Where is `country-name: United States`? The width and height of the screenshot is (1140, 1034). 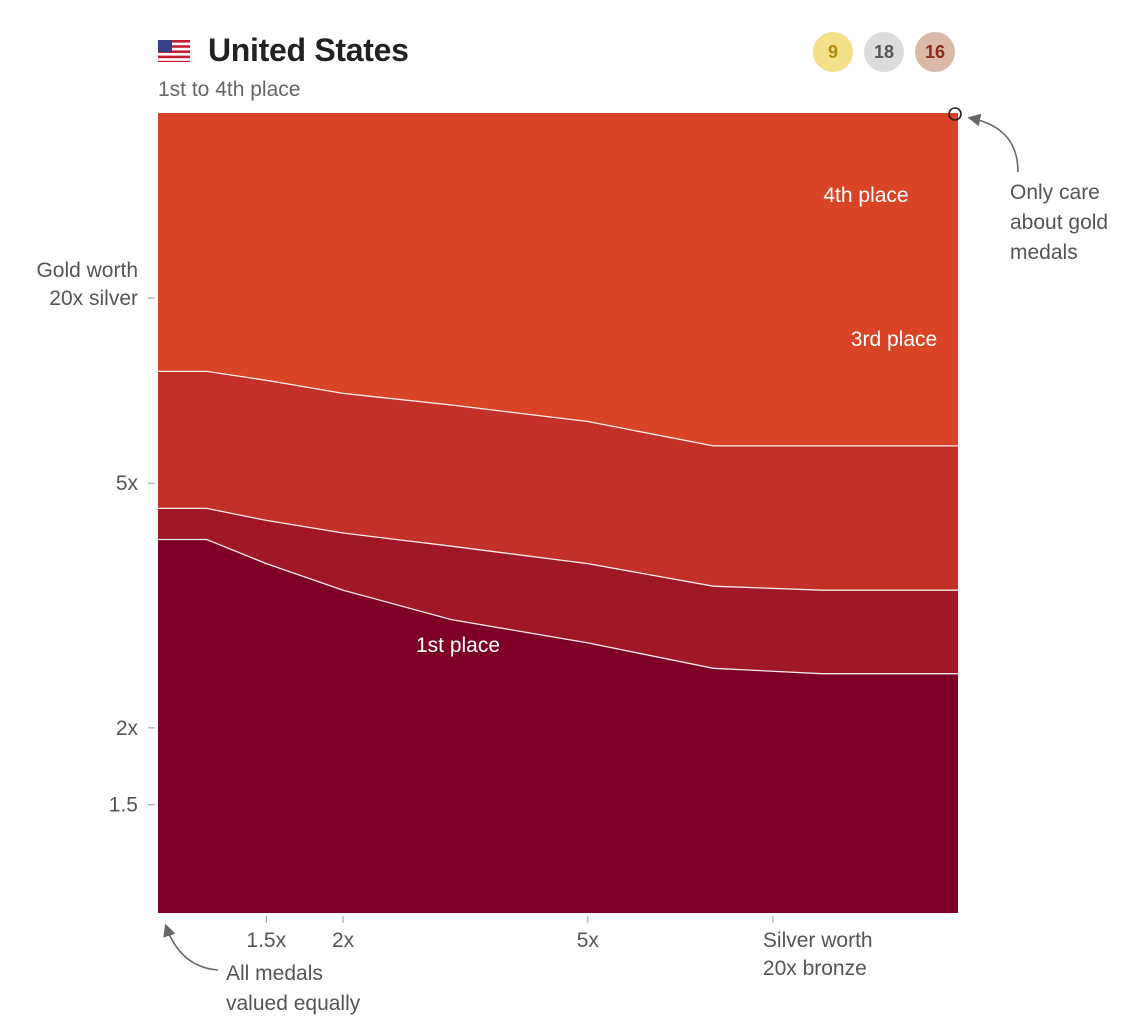 country-name: United States is located at coordinates (308, 50).